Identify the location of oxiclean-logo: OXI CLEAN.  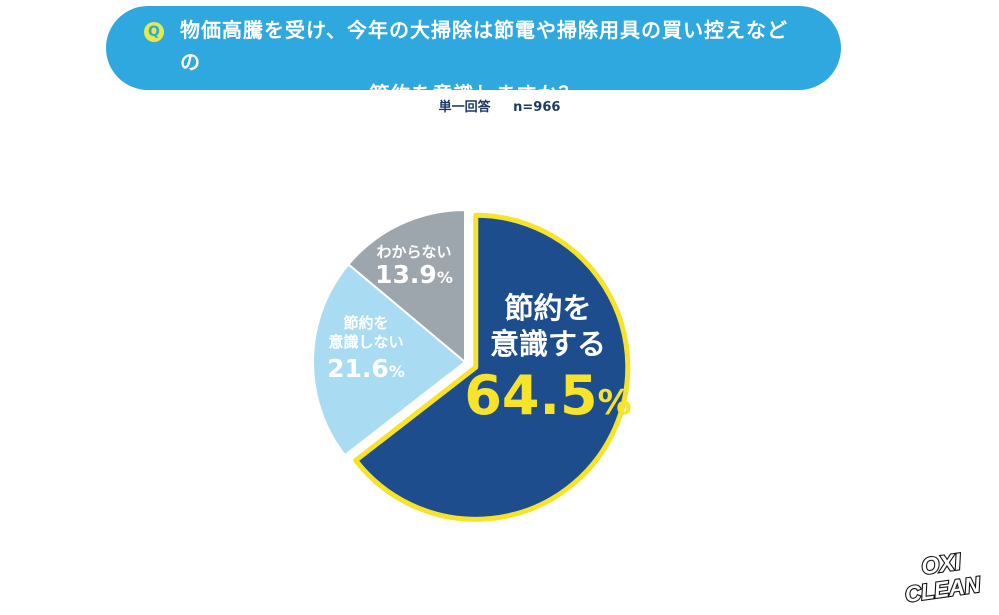
(943, 578).